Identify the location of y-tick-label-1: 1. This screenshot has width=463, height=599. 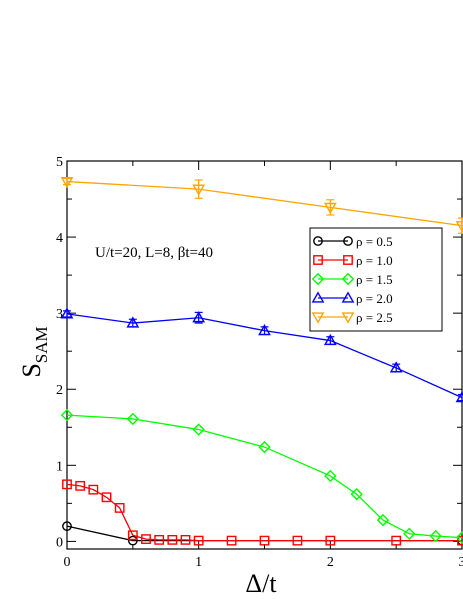
(59, 466).